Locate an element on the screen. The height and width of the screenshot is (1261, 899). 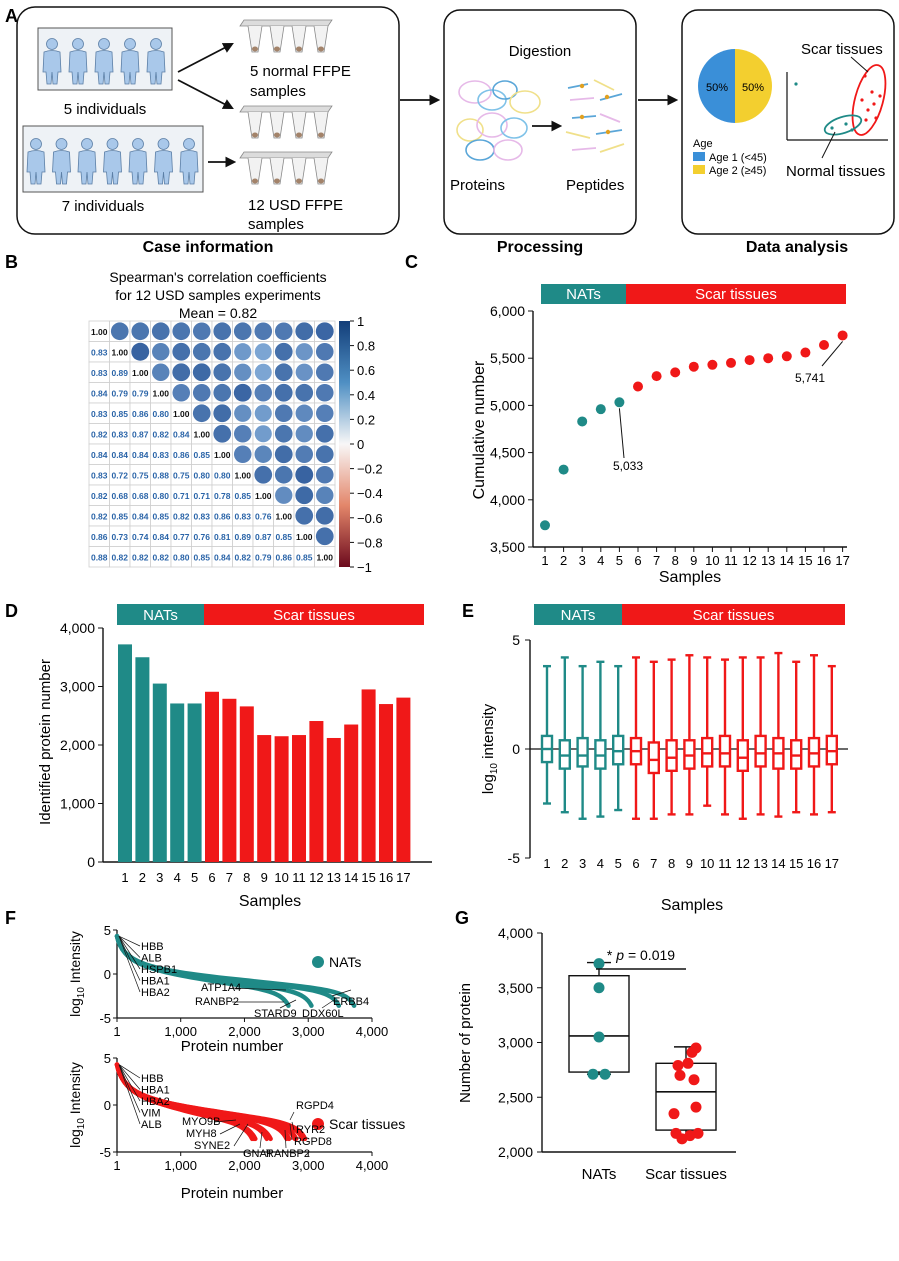
corr-value: 0.75 is located at coordinates (140, 475).